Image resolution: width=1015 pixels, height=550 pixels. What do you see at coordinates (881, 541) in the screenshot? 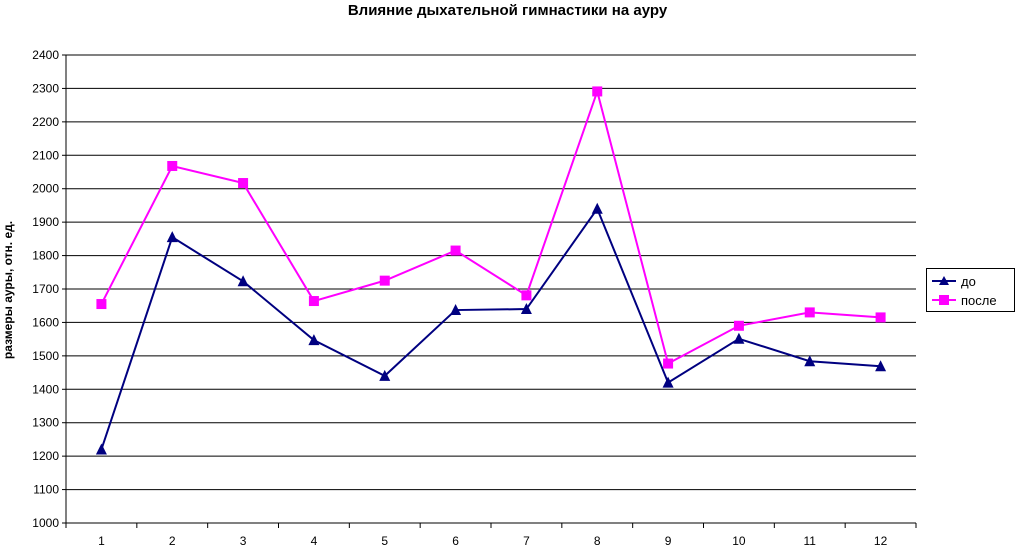
I see `x-tick-label: 12` at bounding box center [881, 541].